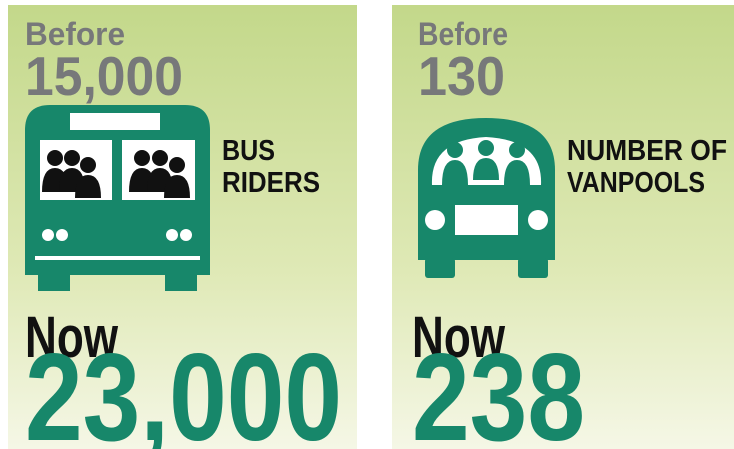 The image size is (734, 449). Describe the element at coordinates (183, 389) in the screenshot. I see `now-value: 23,000` at that location.